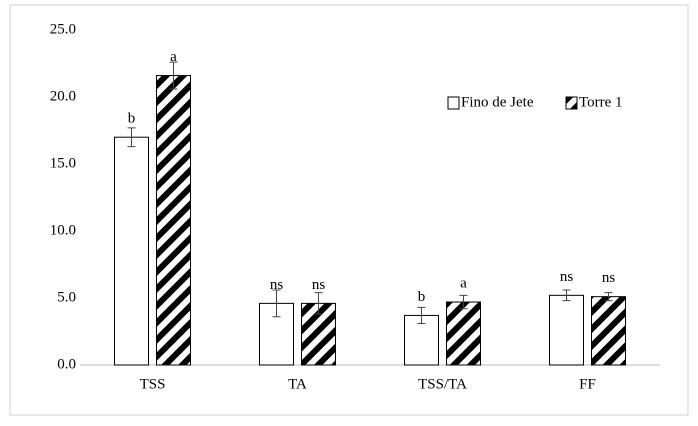 The height and width of the screenshot is (426, 698). Describe the element at coordinates (63, 230) in the screenshot. I see `y-tick-label: 10.0` at that location.